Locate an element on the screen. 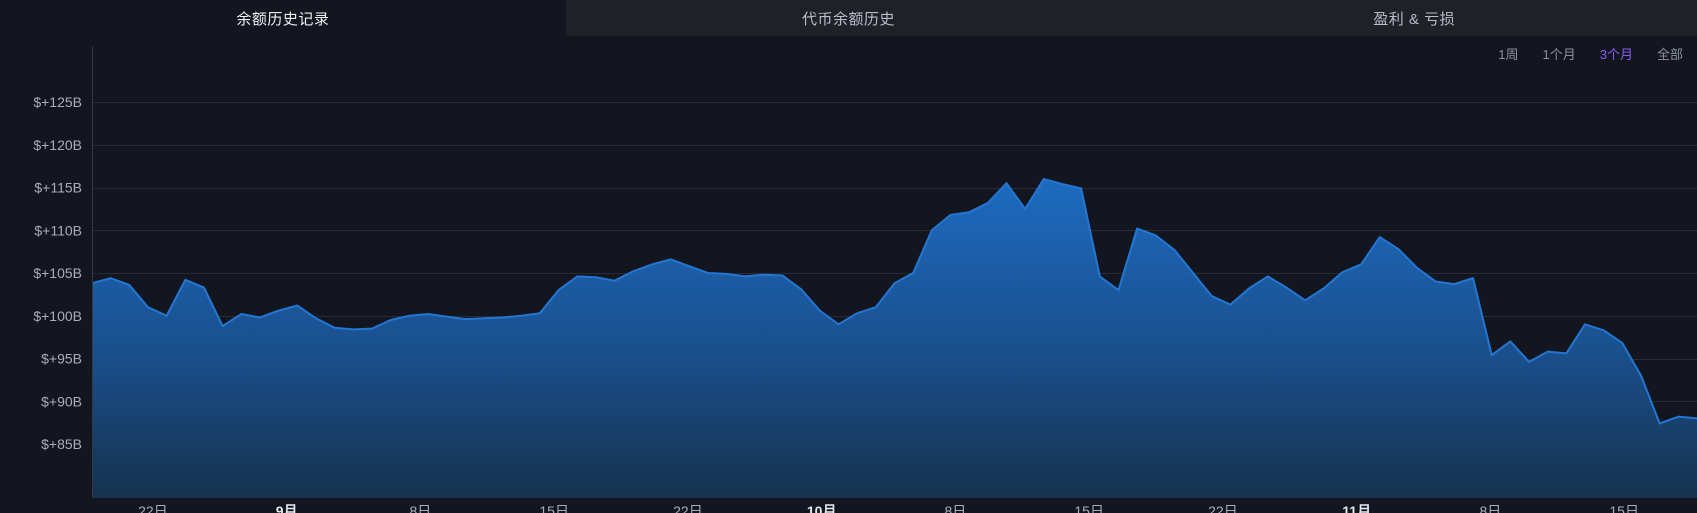 Image resolution: width=1697 pixels, height=513 pixels. range-option-all: 全部 is located at coordinates (1669, 54).